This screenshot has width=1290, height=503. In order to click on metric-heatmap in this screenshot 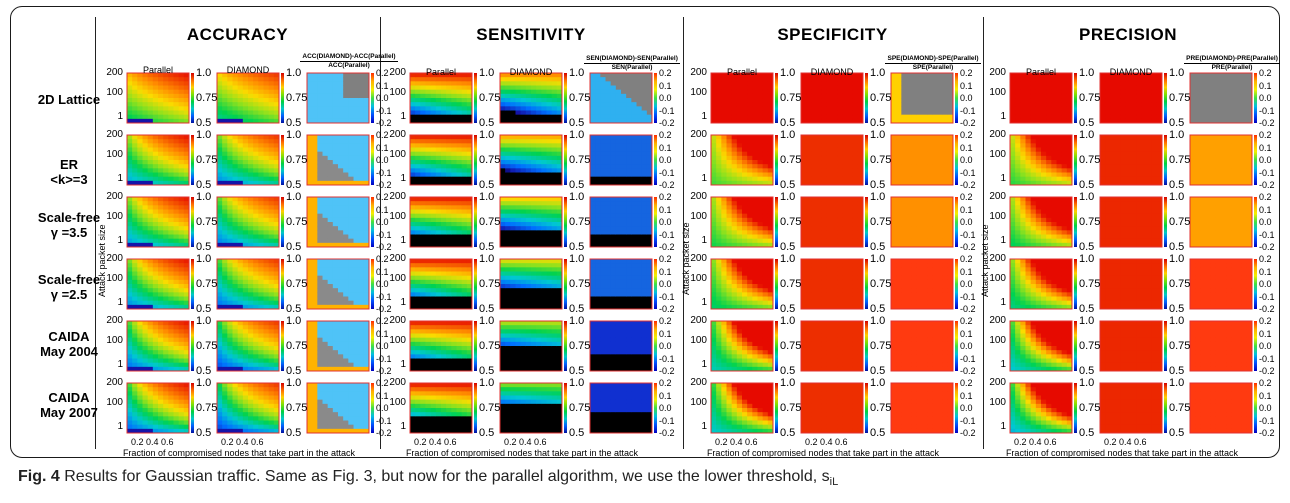, I will do `click(248, 160)`.